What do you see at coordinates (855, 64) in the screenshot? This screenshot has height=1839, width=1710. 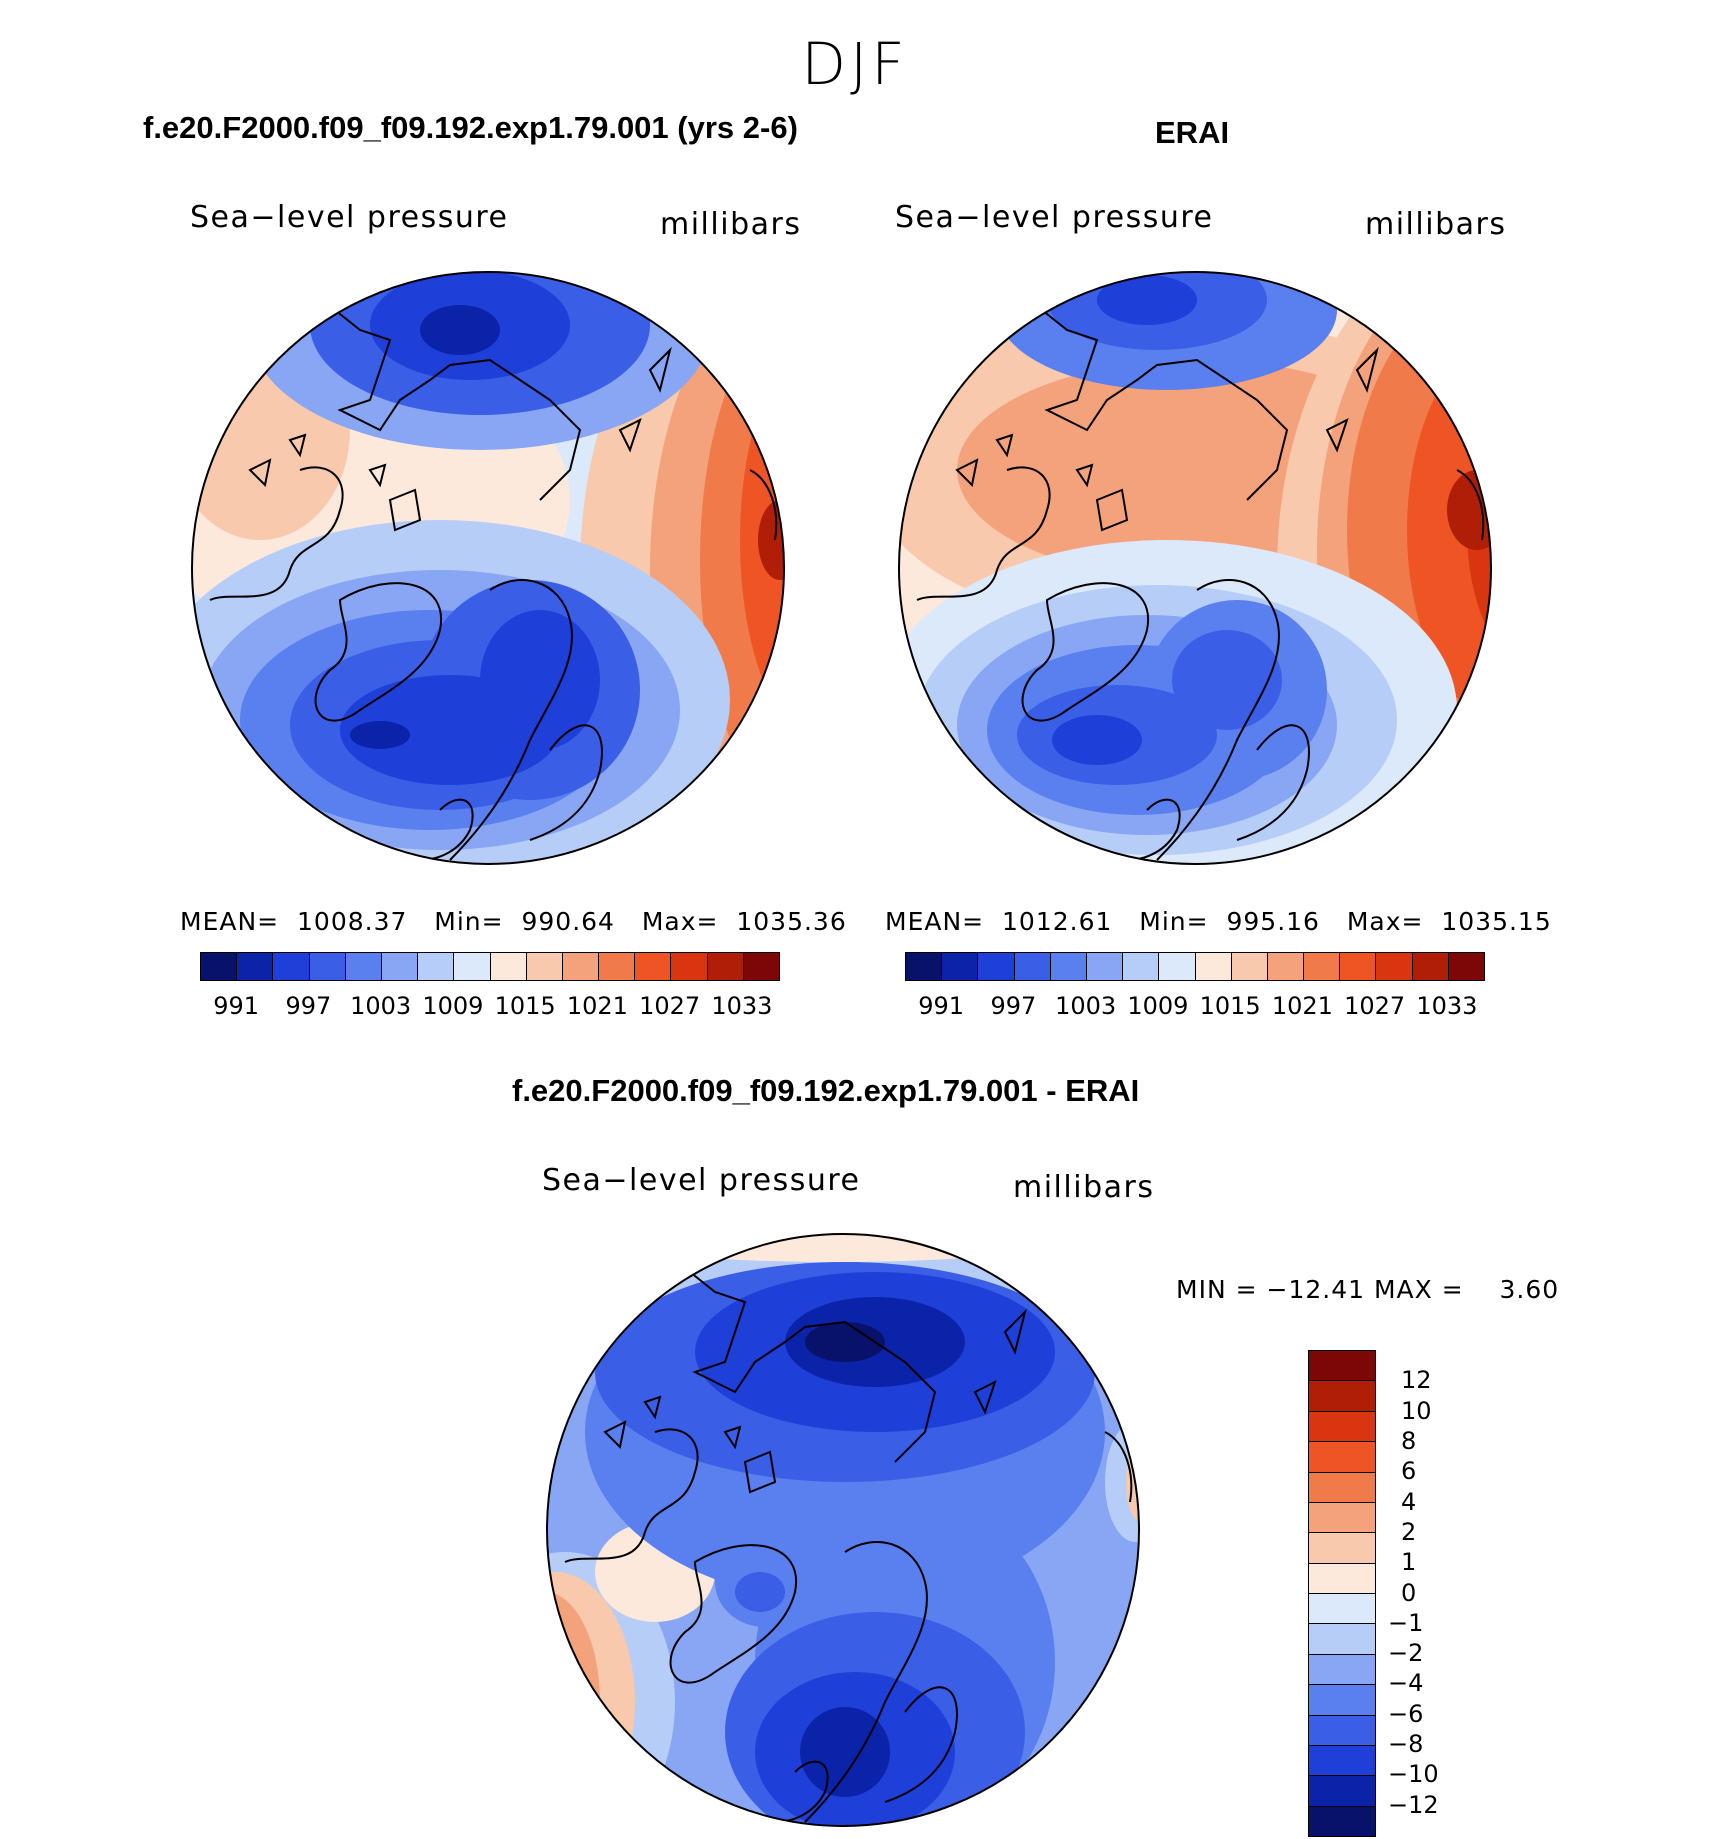 I see `figure-title: DJF` at bounding box center [855, 64].